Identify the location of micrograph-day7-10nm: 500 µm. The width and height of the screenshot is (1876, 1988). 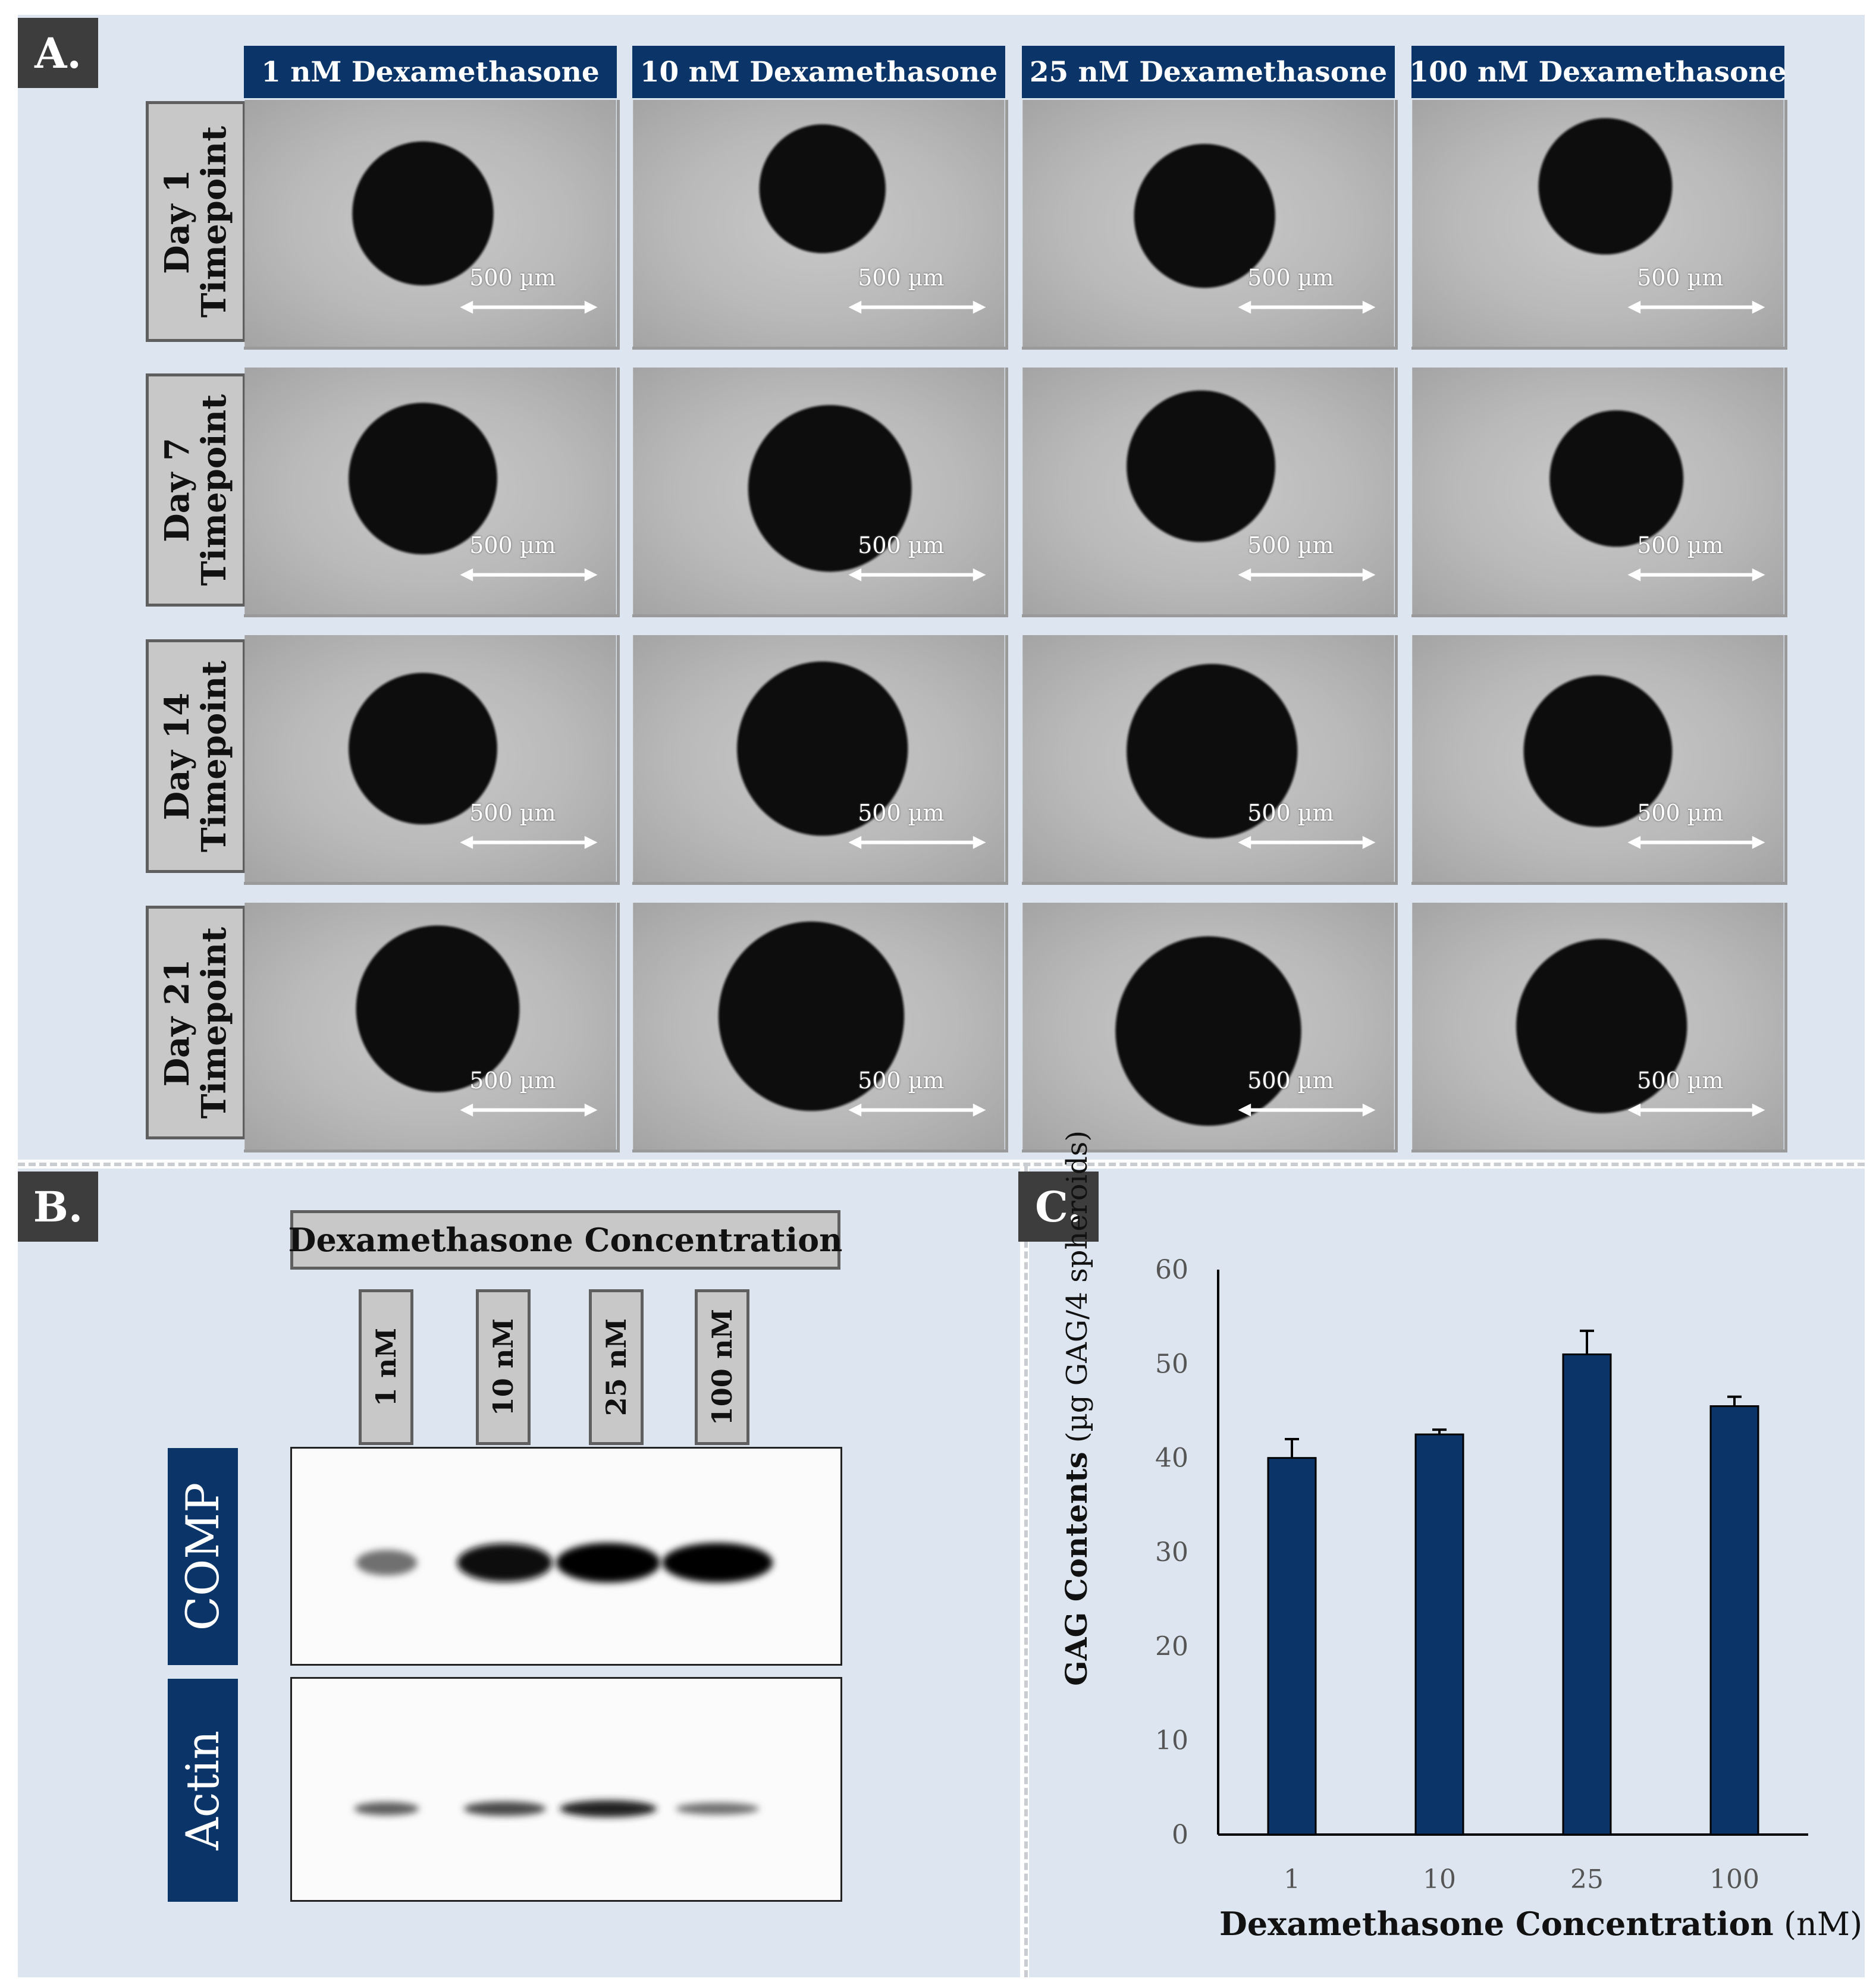
(820, 492).